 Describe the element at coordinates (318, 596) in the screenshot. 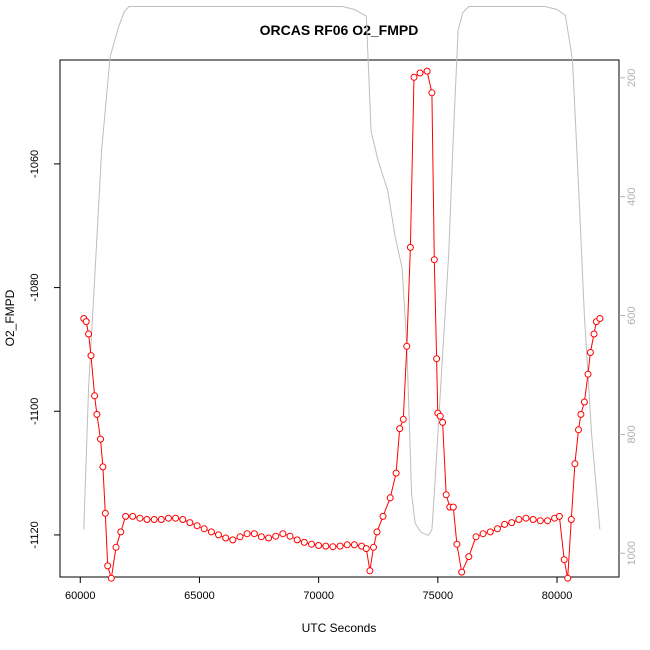

I see `x-tick-label: 70000` at that location.